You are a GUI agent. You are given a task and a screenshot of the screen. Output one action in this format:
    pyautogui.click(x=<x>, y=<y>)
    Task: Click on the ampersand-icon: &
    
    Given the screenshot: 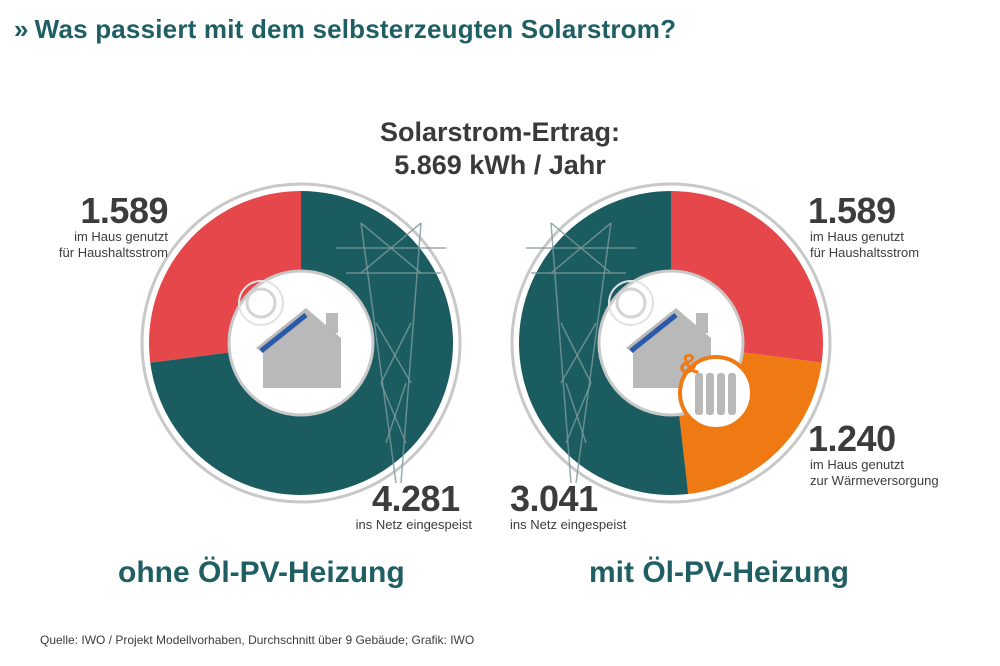 What is the action you would take?
    pyautogui.click(x=689, y=363)
    